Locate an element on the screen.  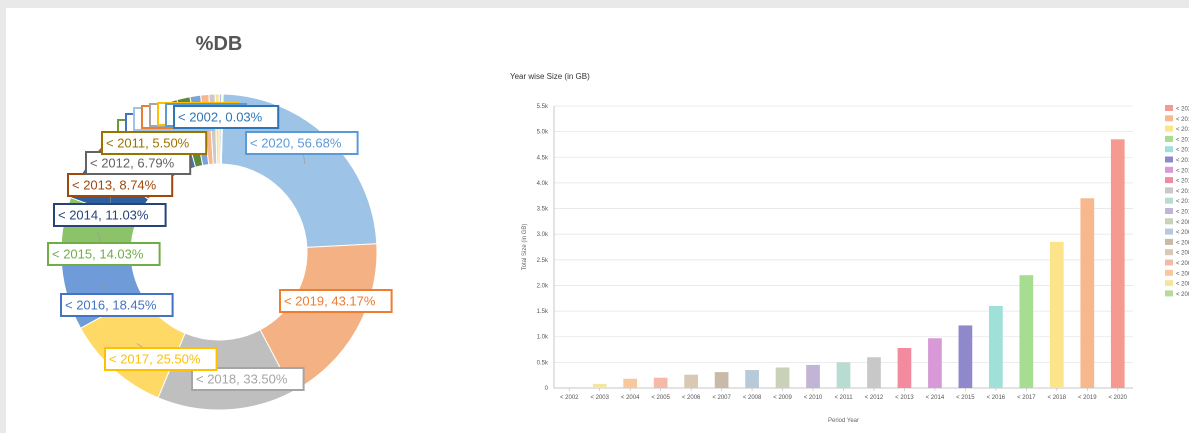
y-axis-label: Total Size (in GB) is located at coordinates (525, 247).